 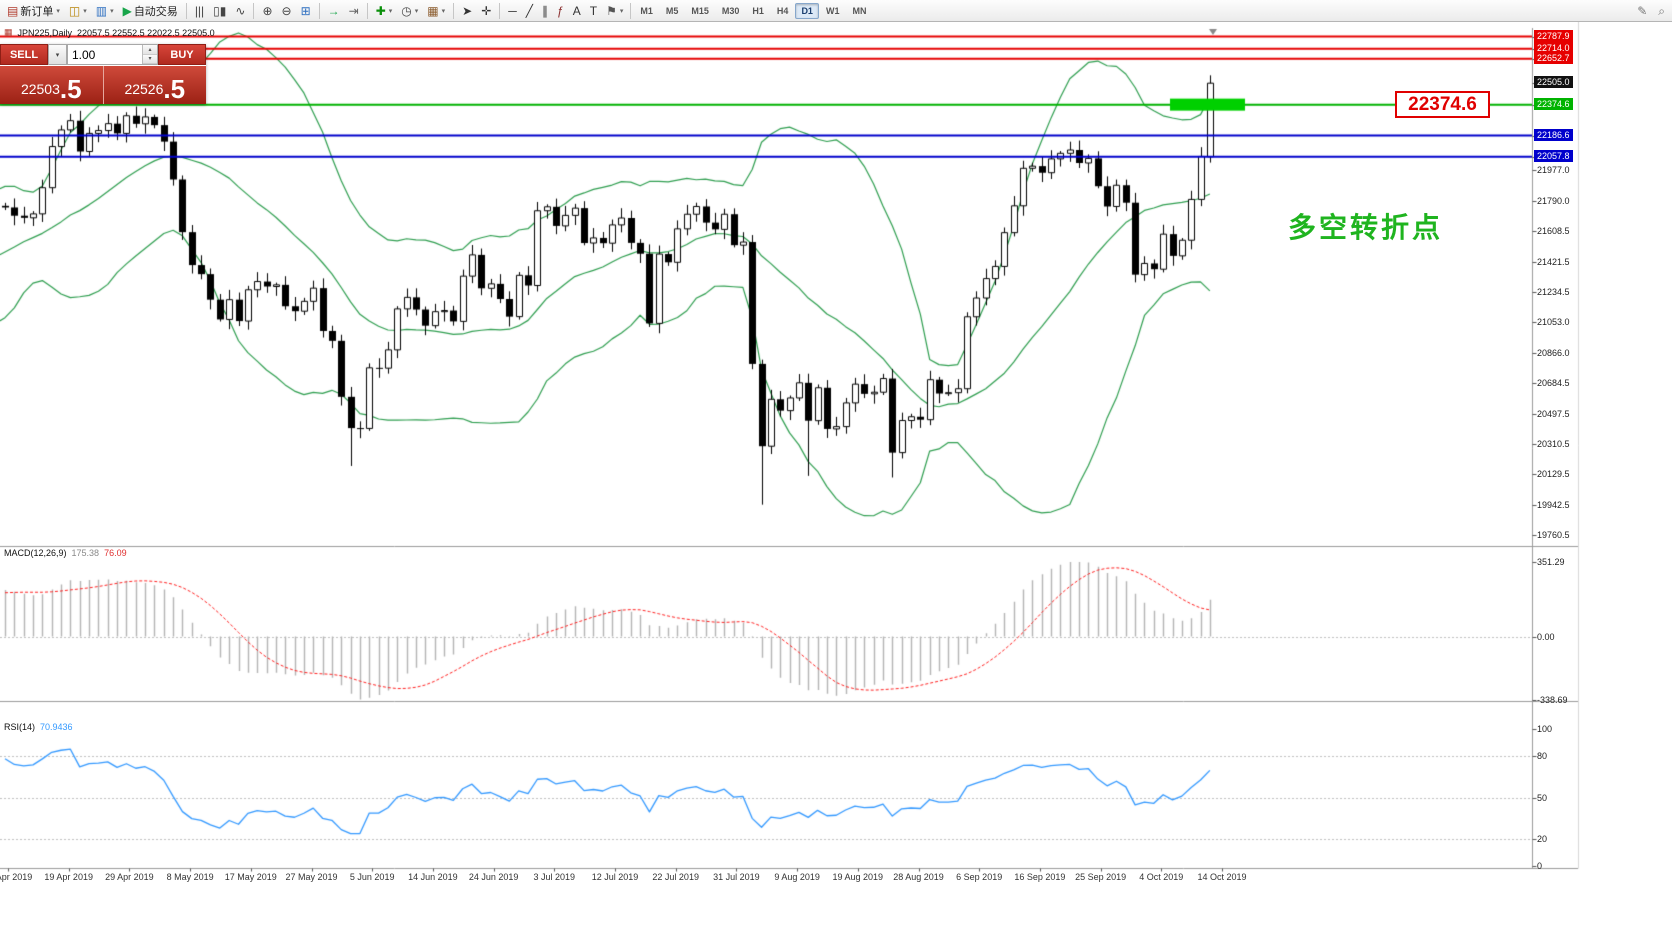 What do you see at coordinates (186, 10) in the screenshot?
I see `toolbar-separator` at bounding box center [186, 10].